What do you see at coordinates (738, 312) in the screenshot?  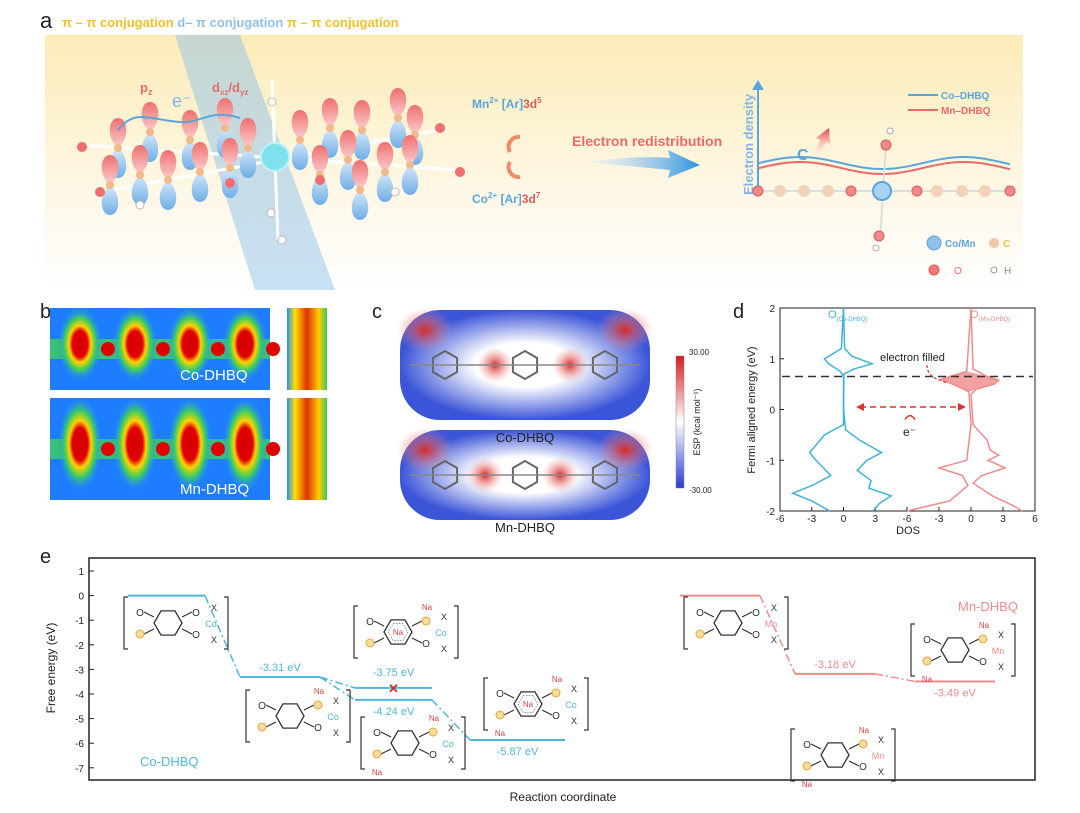 I see `panel-label-d: d` at bounding box center [738, 312].